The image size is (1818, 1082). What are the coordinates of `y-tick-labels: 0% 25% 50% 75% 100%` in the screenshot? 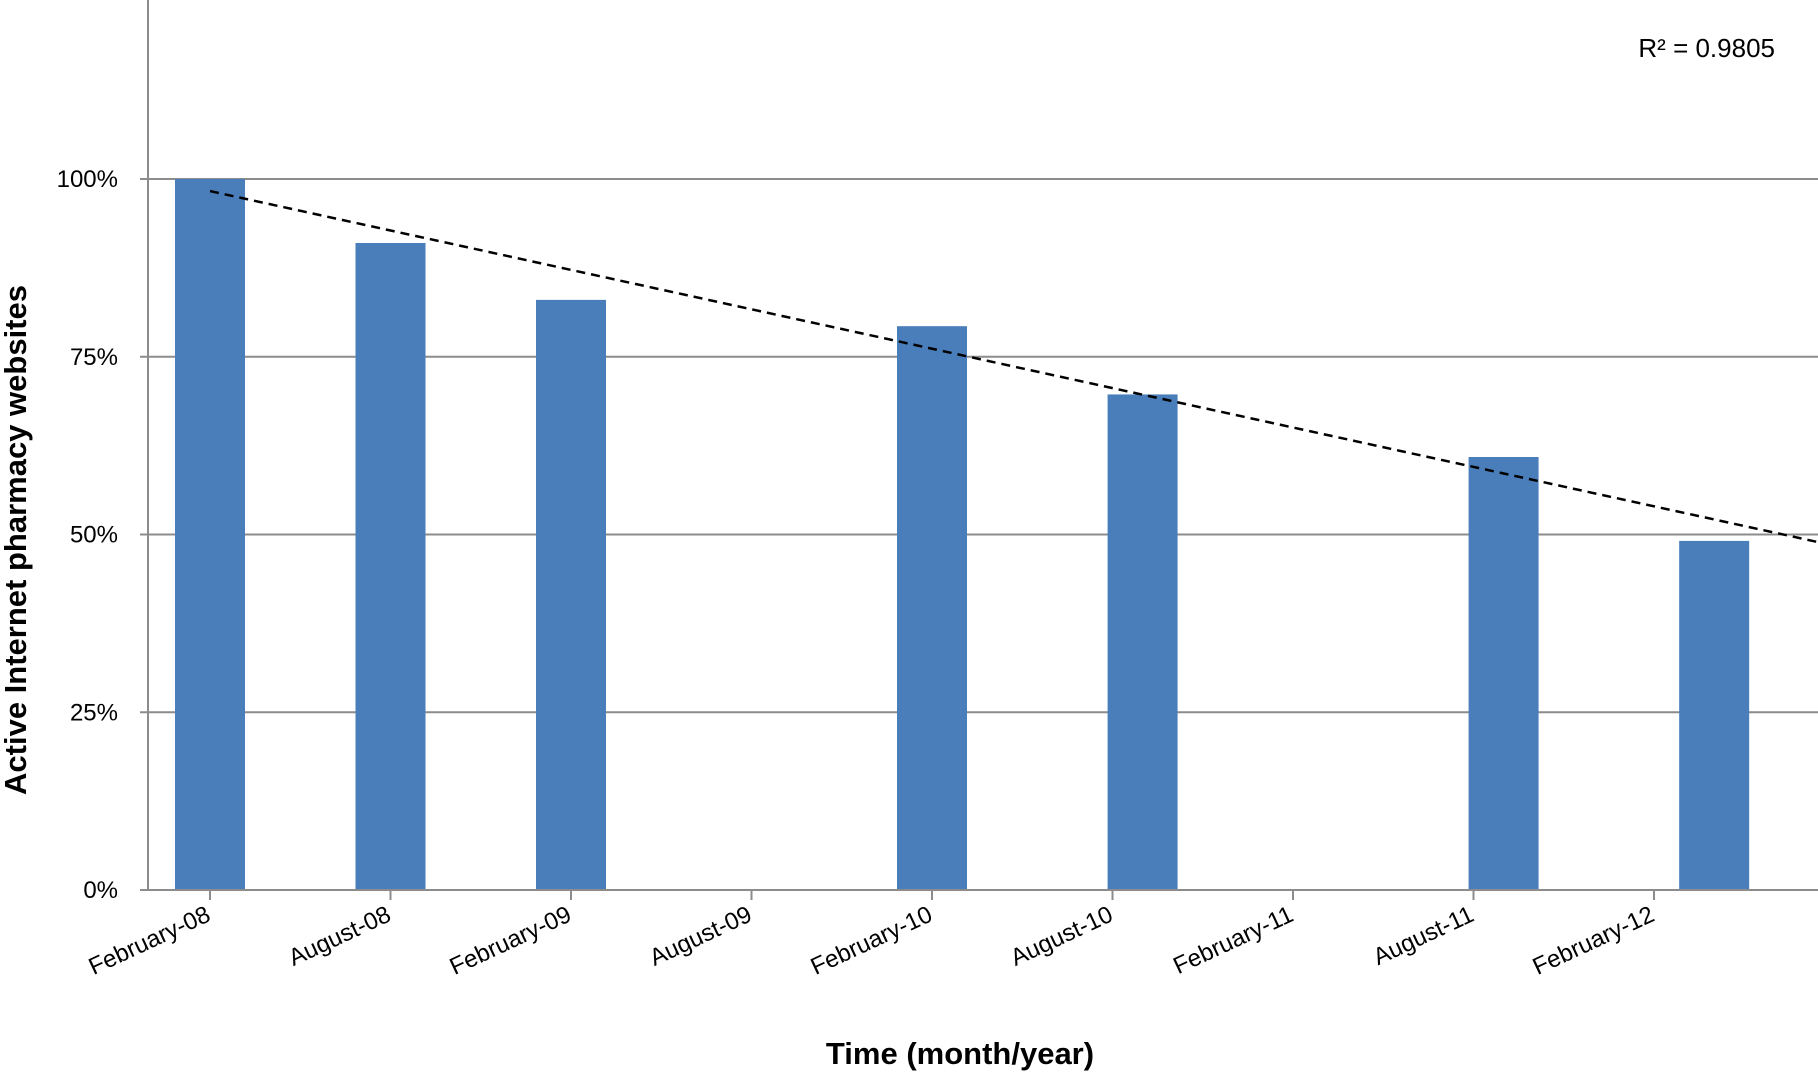 It's located at (87, 535).